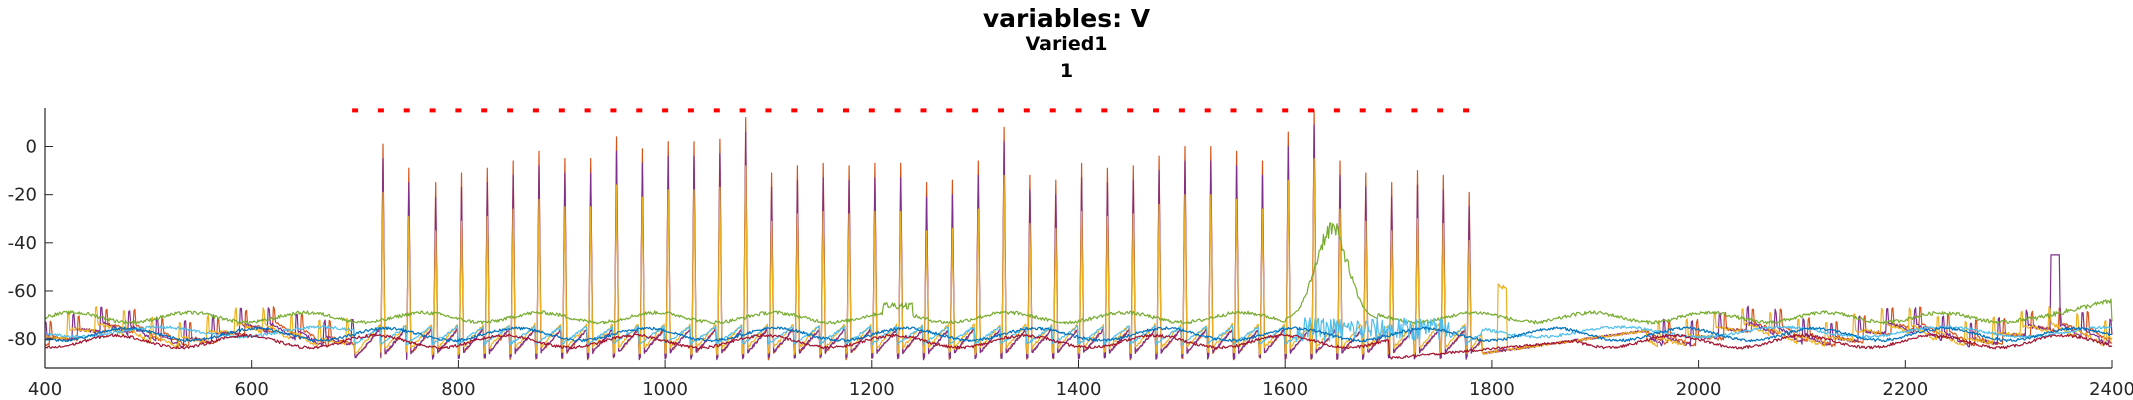  I want to click on y-tick-label: 0, so click(31, 147).